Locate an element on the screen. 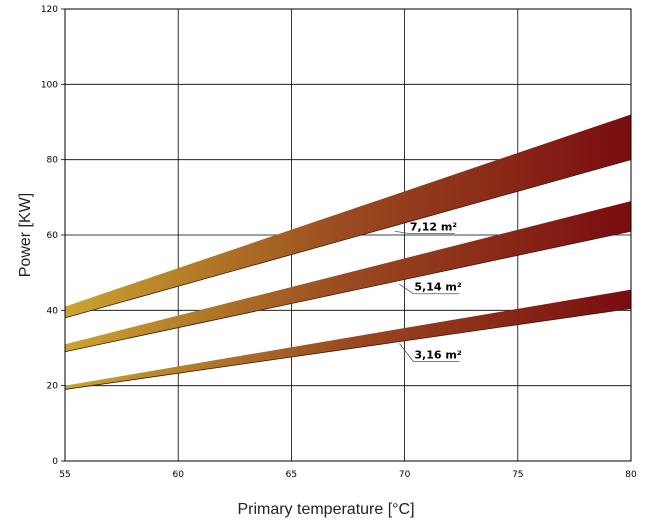  y-tick-labels: 0 20 40 60 80 100 120 is located at coordinates (49, 236).